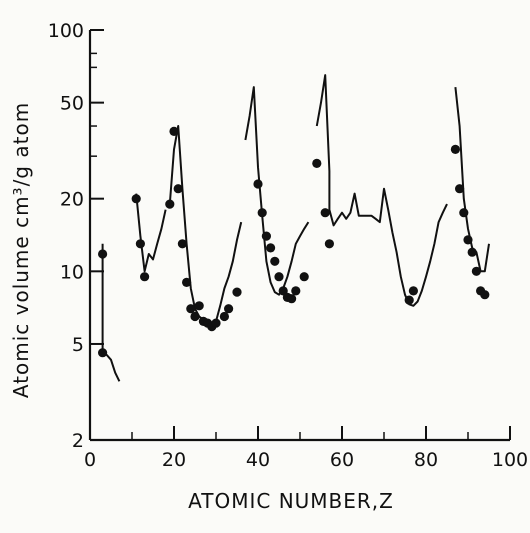 The width and height of the screenshot is (530, 533). Describe the element at coordinates (21, 250) in the screenshot. I see `y-axis-title: Atomic volume cm³/g atom` at that location.